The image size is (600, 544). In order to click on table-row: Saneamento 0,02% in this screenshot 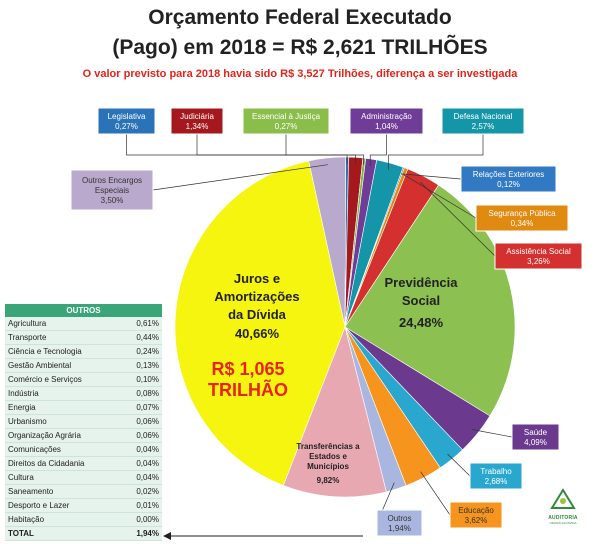, I will do `click(83, 491)`.